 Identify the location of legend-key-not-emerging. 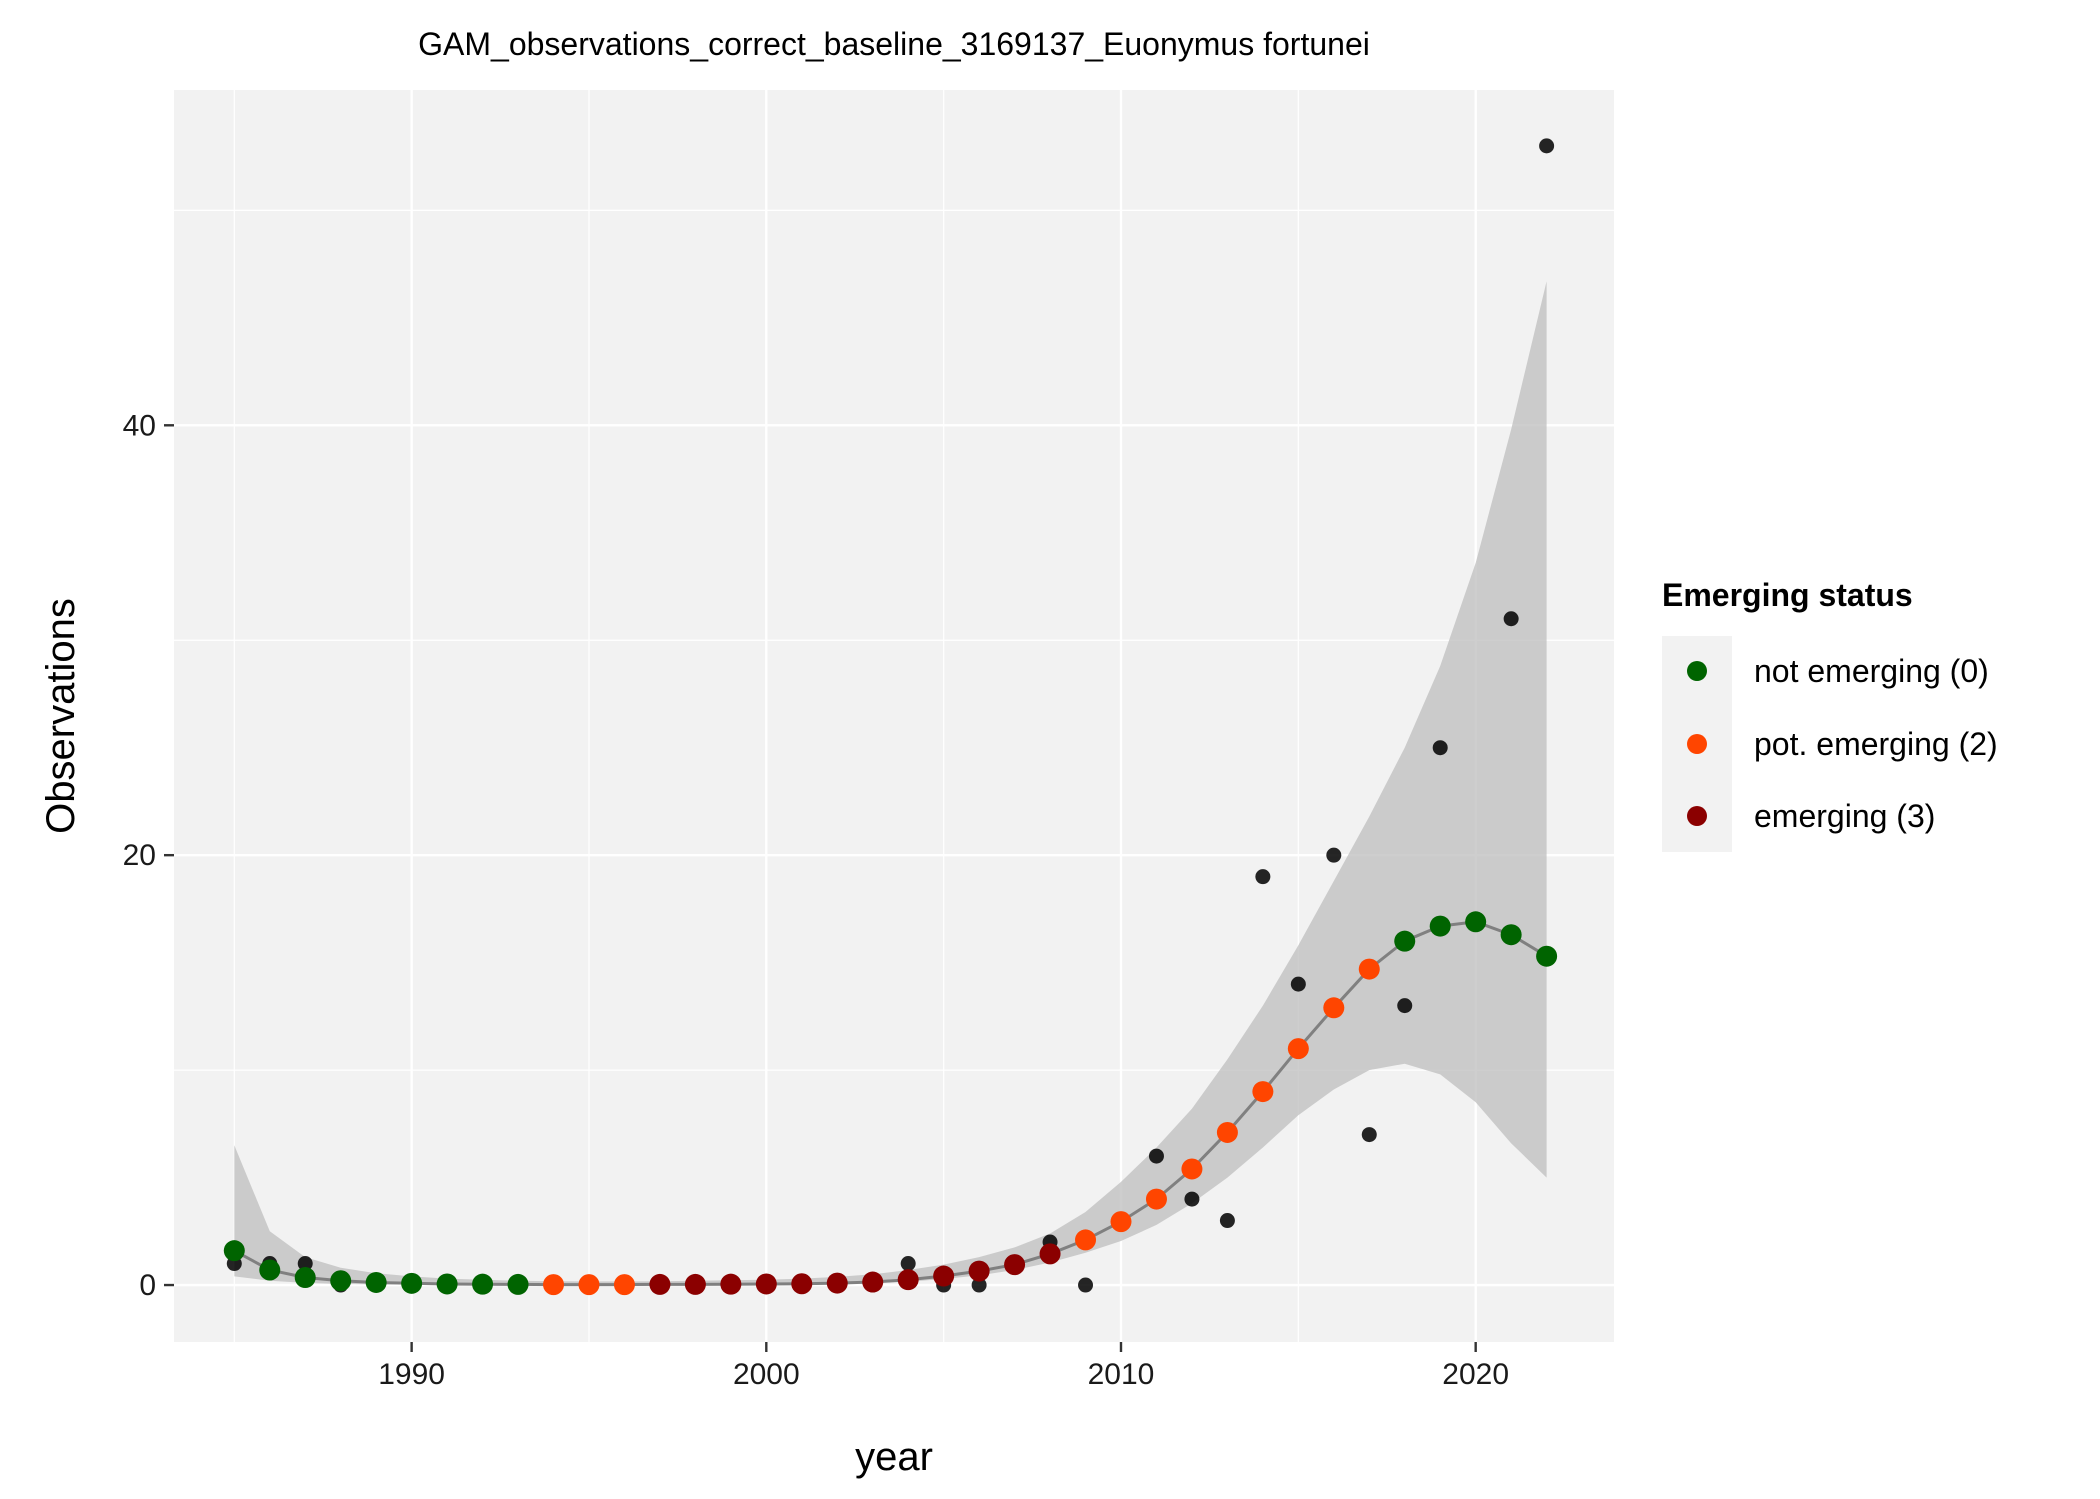
(1697, 671).